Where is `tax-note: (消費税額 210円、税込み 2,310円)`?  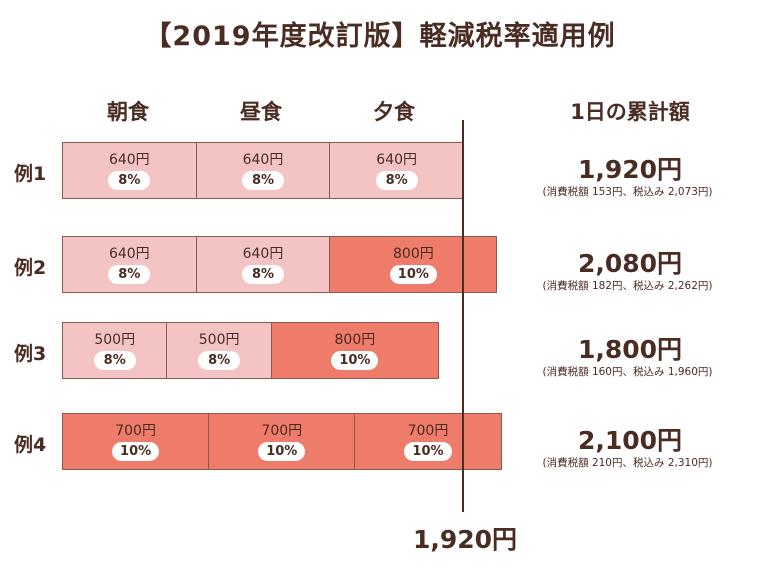
tax-note: (消費税額 210円、税込み 2,310円) is located at coordinates (627, 463).